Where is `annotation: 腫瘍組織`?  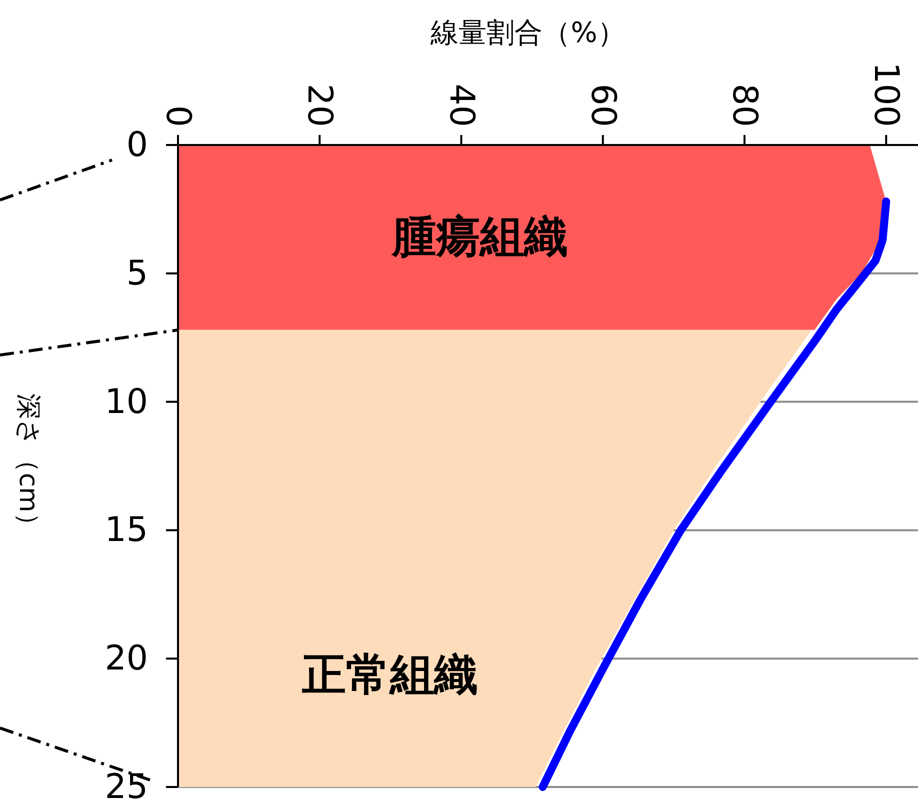 annotation: 腫瘍組織 is located at coordinates (479, 237).